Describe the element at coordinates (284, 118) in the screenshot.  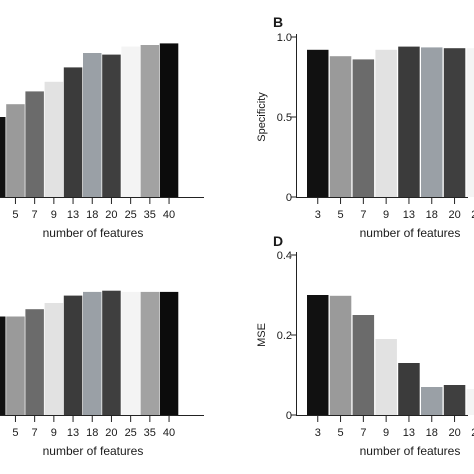
I see `y-tick-label: 0.5` at that location.